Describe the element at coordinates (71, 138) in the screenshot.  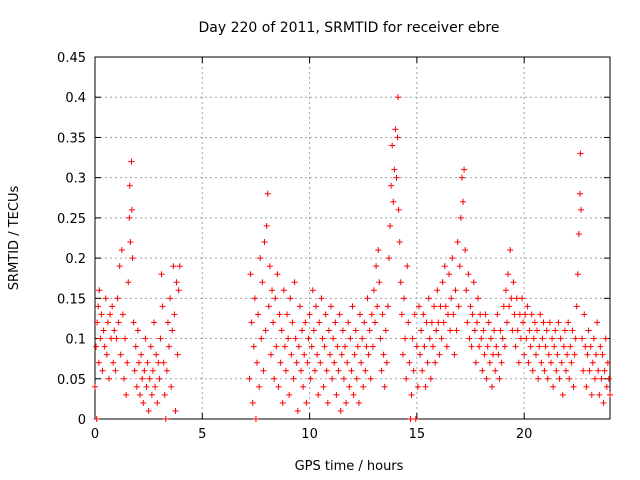
I see `y-tick-label: 0.35` at that location.